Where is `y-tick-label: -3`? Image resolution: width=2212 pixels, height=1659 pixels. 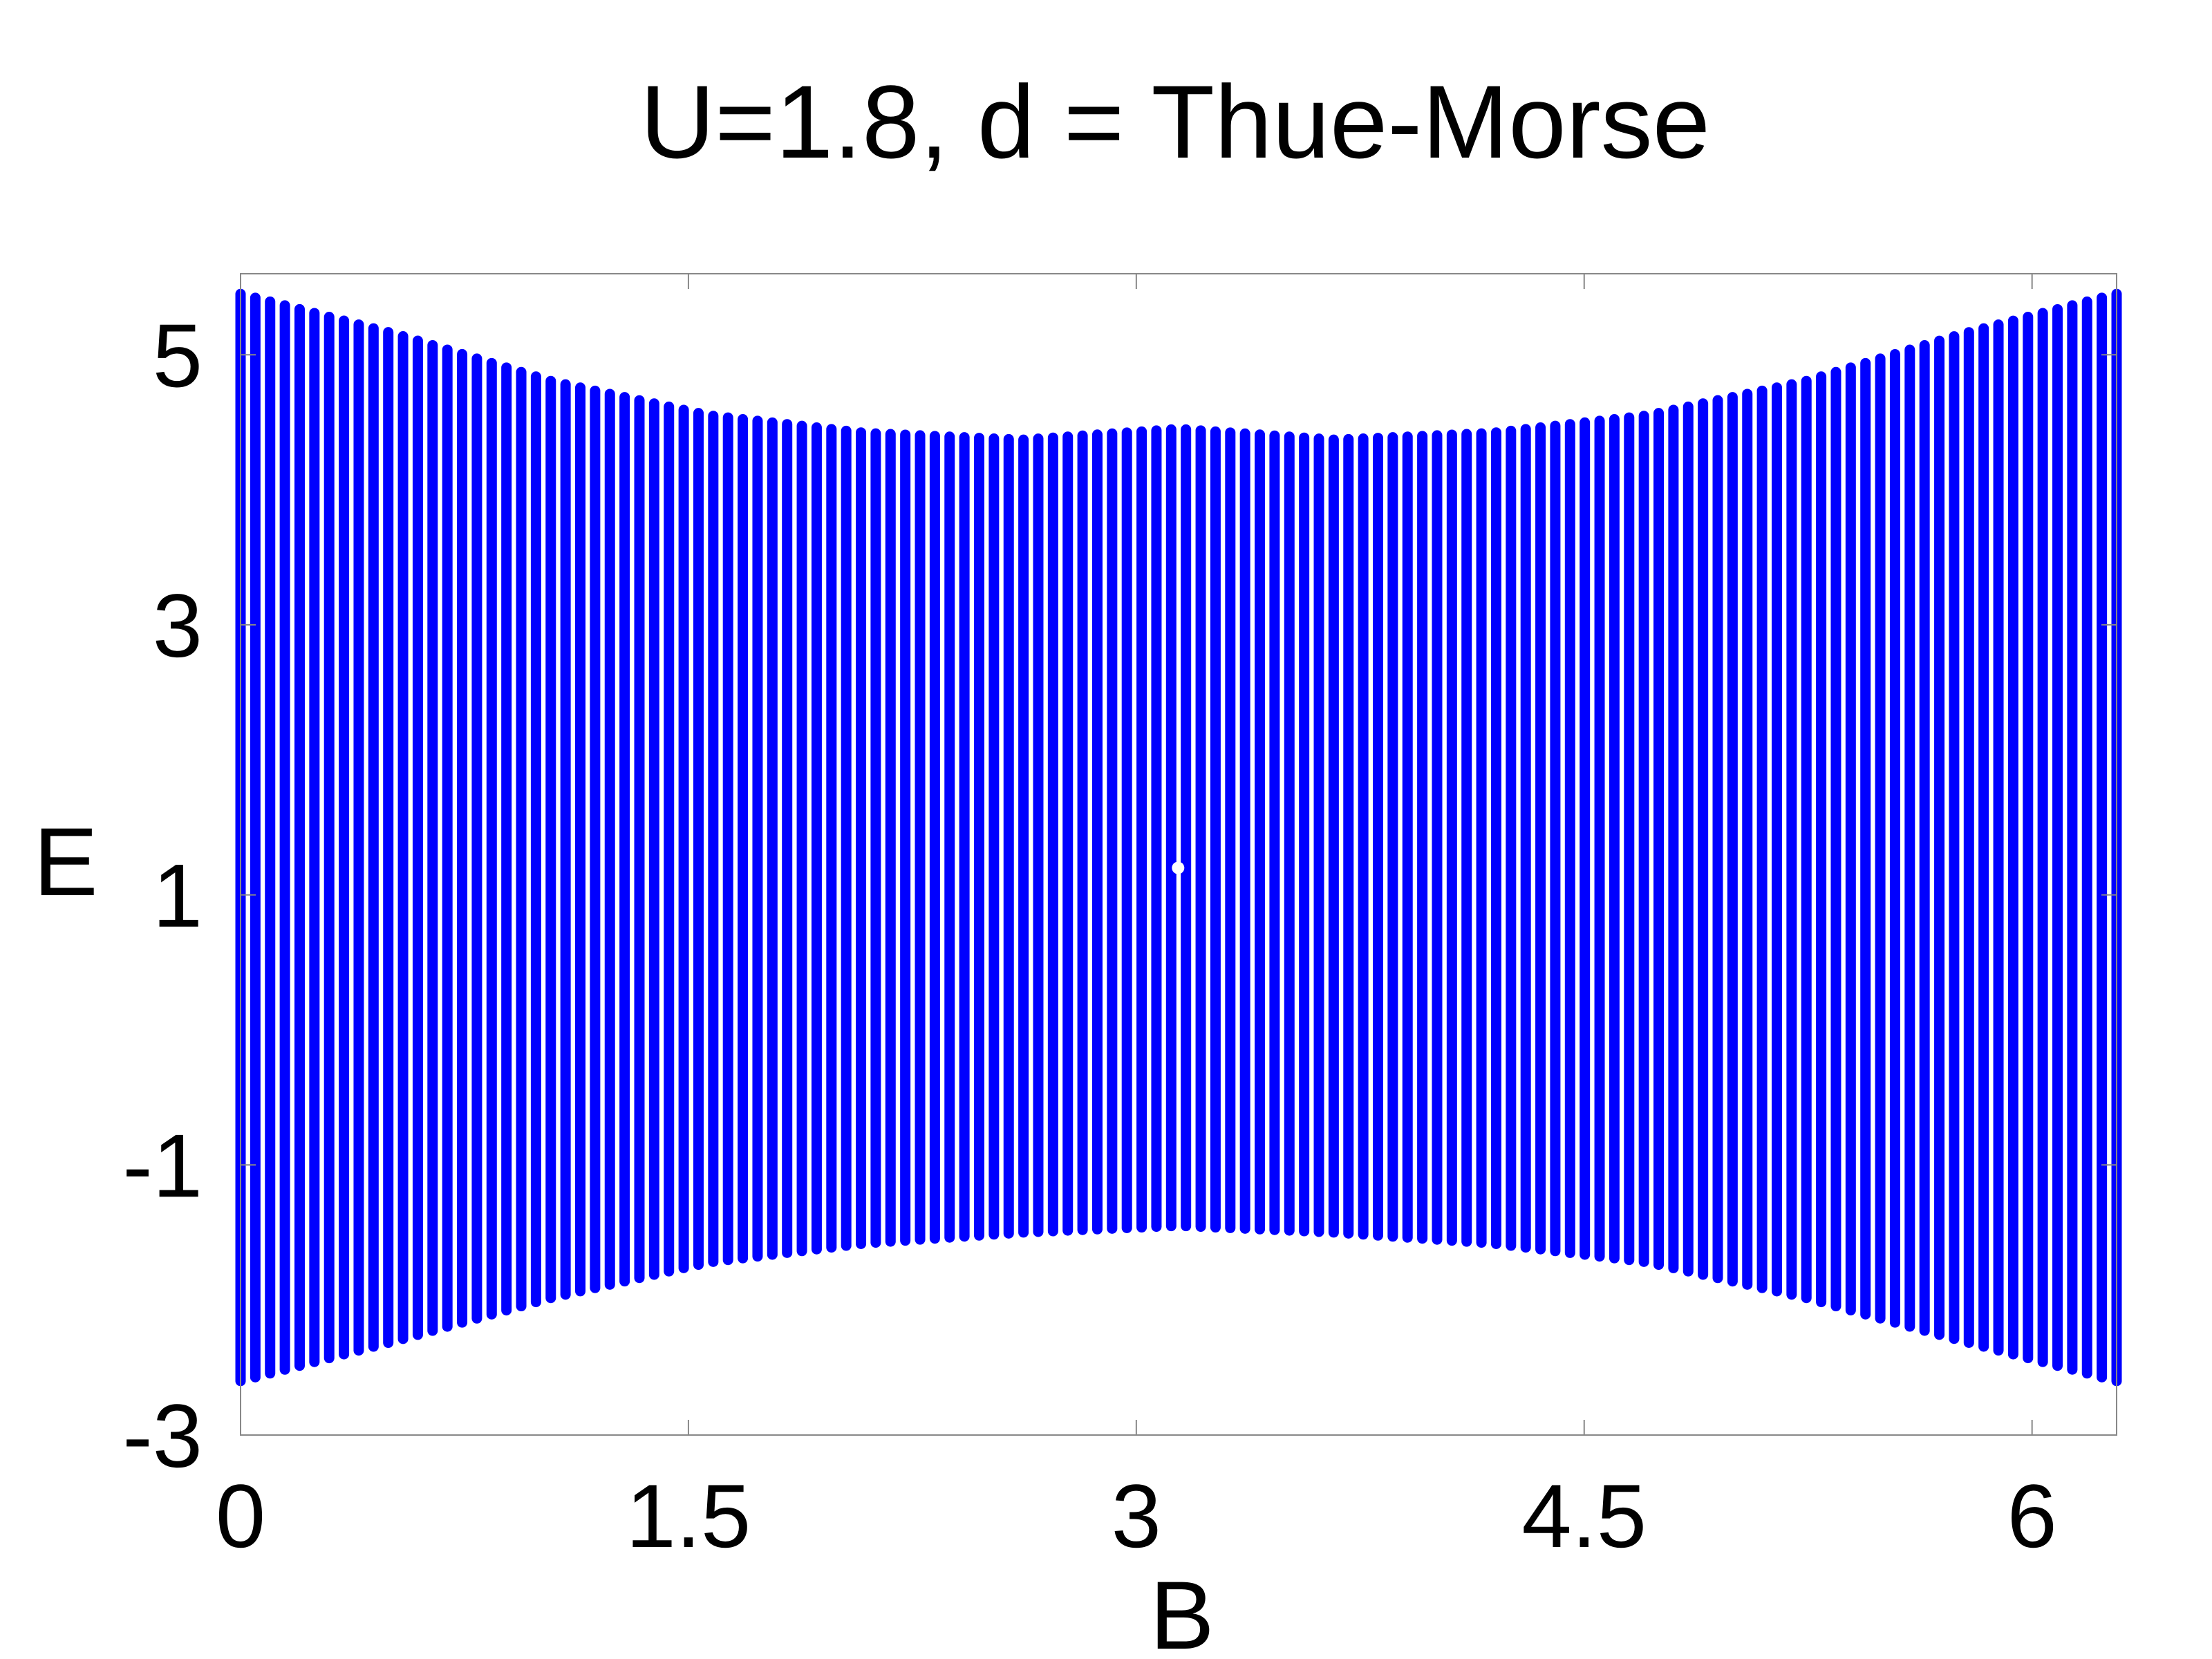 y-tick-label: -3 is located at coordinates (162, 1436).